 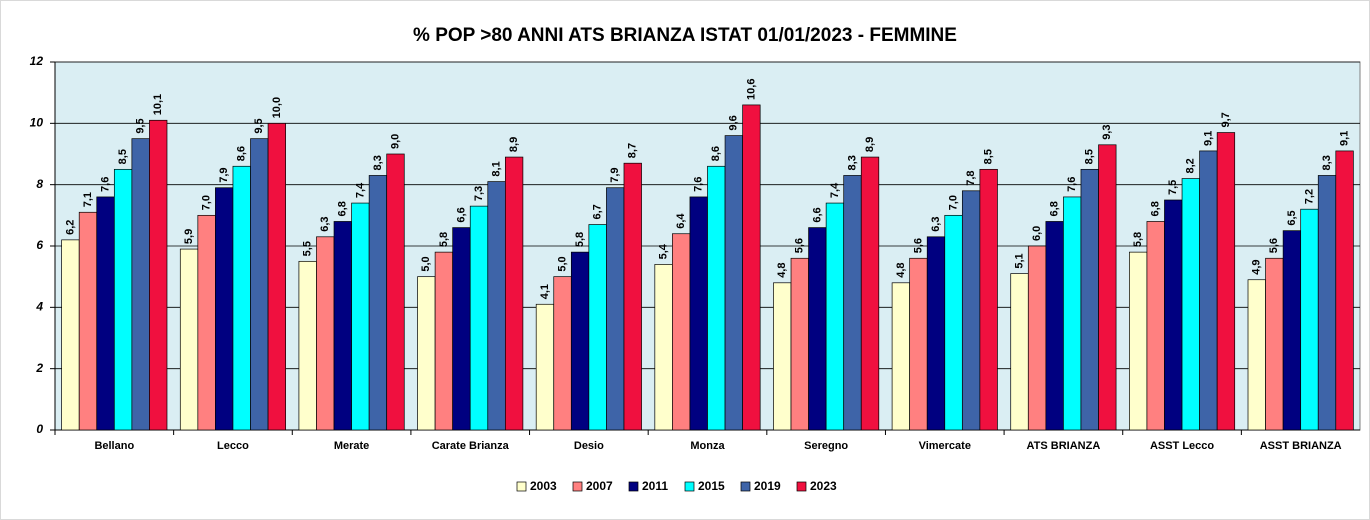 What do you see at coordinates (1257, 266) in the screenshot?
I see `value-label: 4,9` at bounding box center [1257, 266].